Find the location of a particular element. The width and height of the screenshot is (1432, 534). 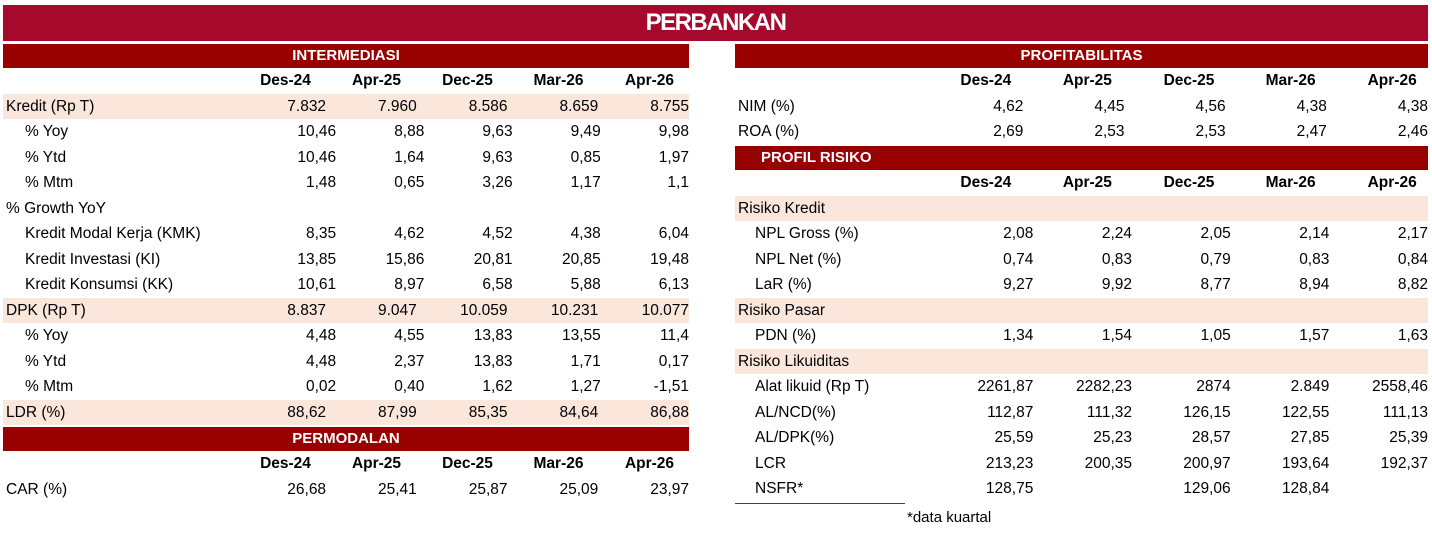

table-cell: 2874 is located at coordinates (1213, 386).